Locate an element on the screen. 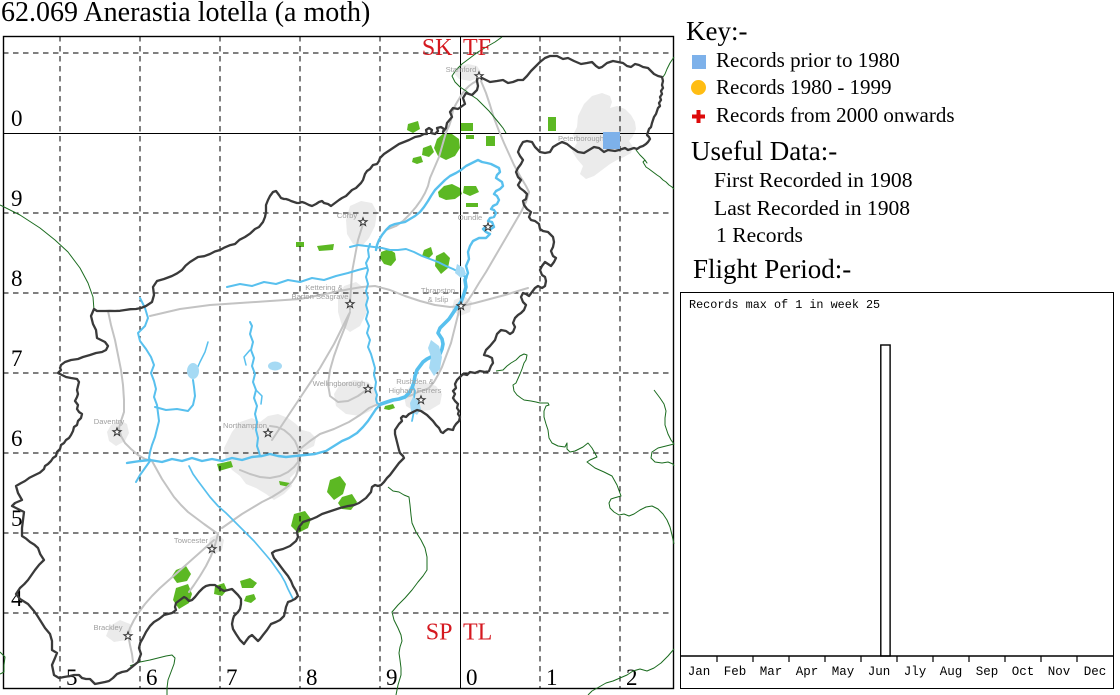  svg-text: Thrapston is located at coordinates (438, 290).